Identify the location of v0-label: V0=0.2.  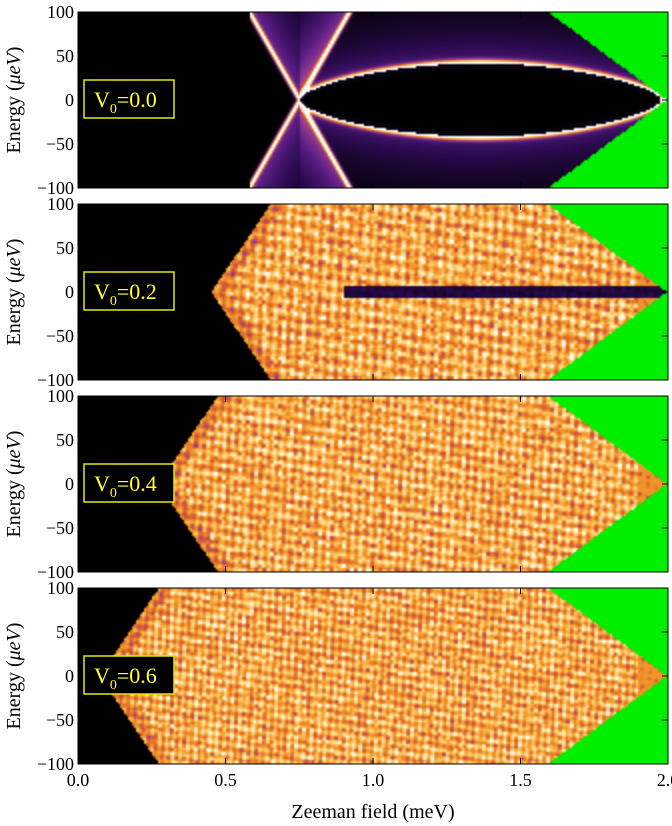
(125, 294).